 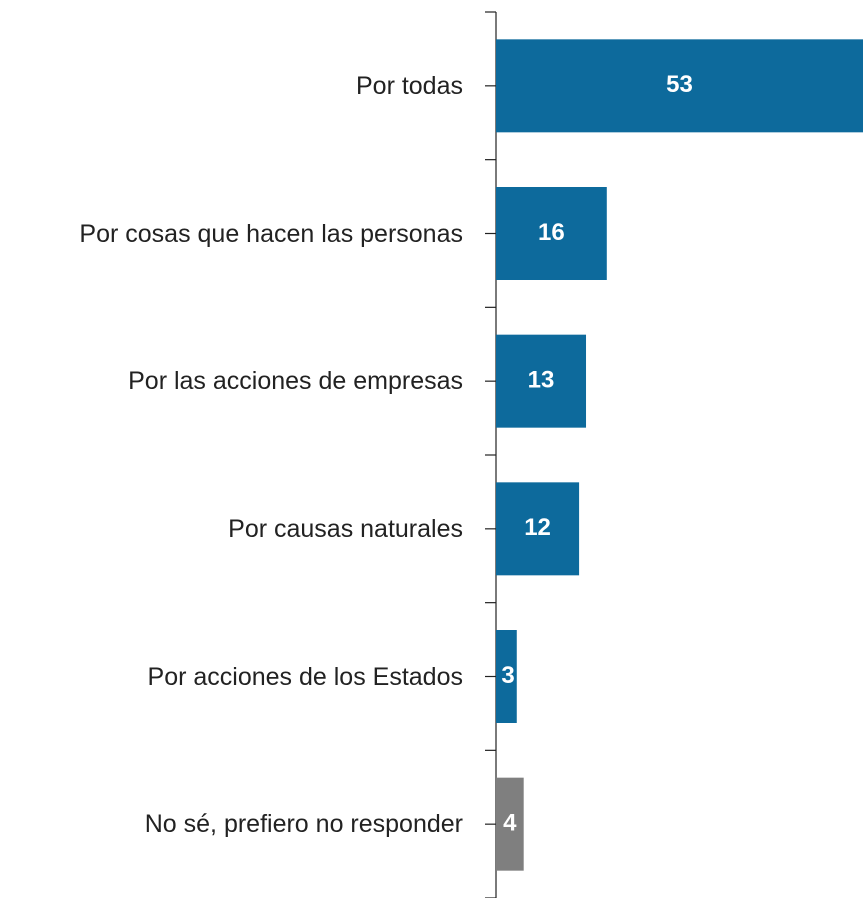 I want to click on value-label: 3, so click(x=507, y=675).